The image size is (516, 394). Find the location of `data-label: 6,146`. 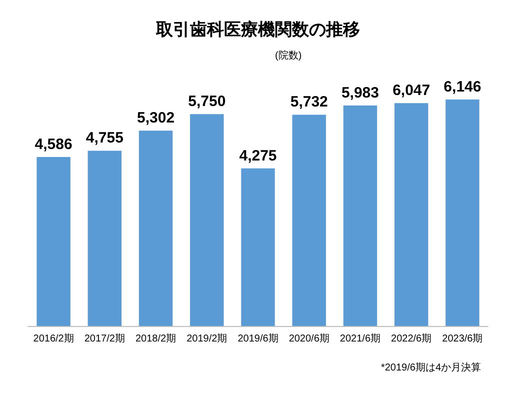

data-label: 6,146 is located at coordinates (463, 87).